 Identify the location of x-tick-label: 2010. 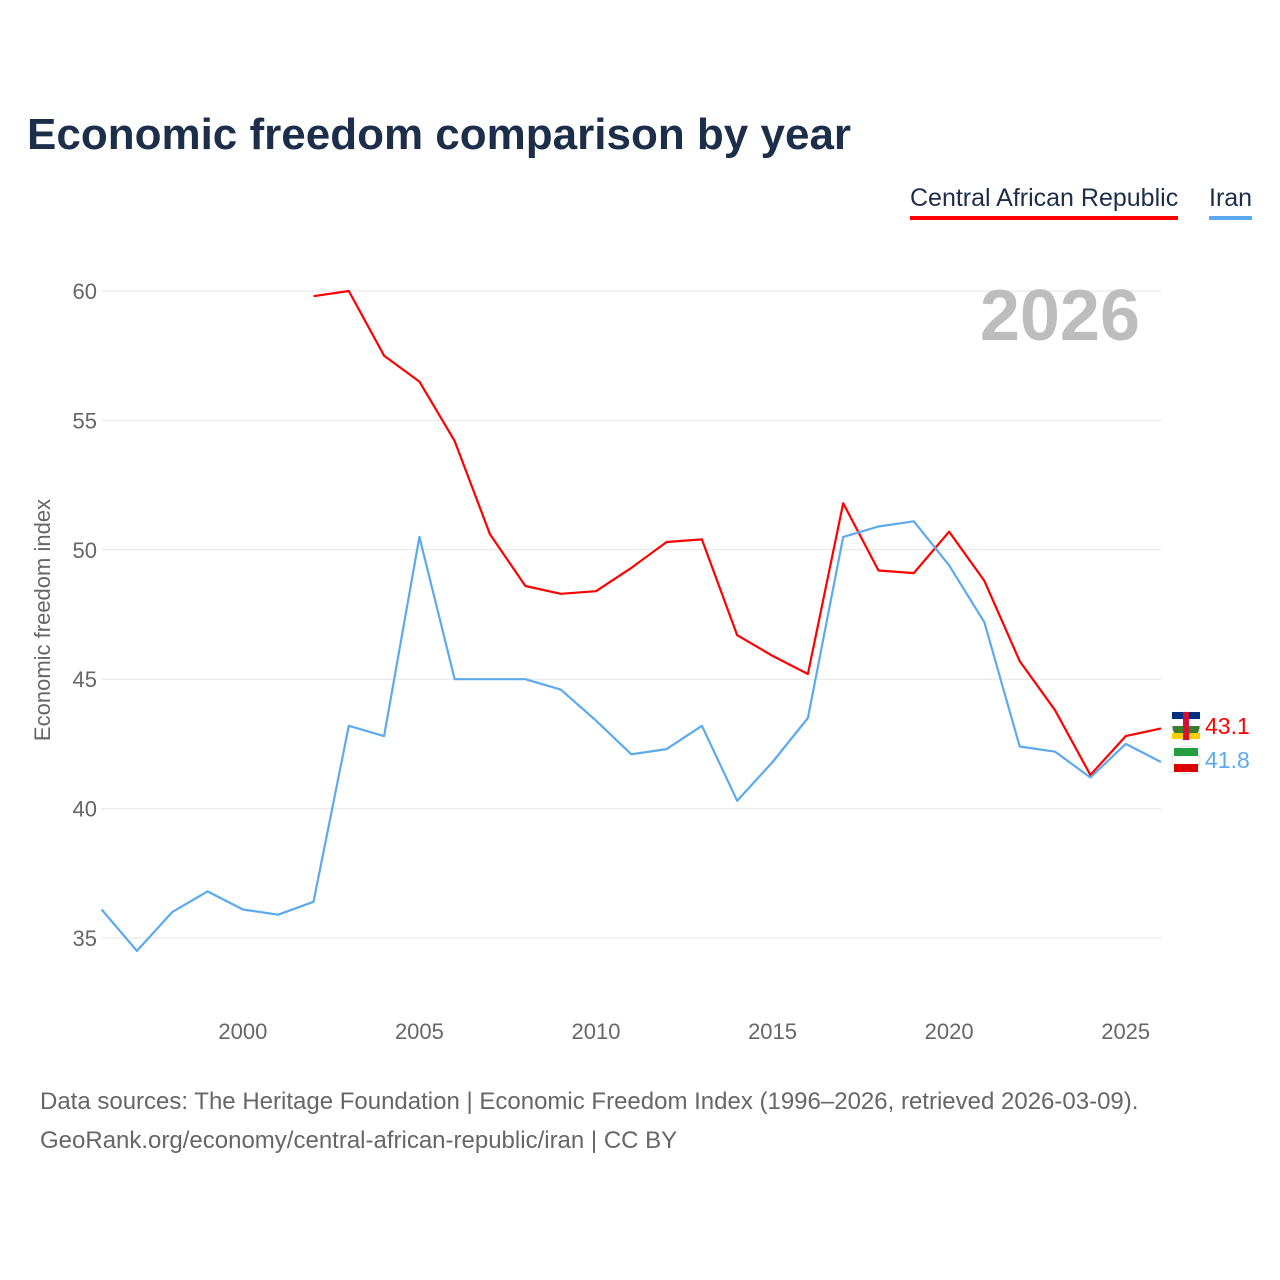
(596, 1031).